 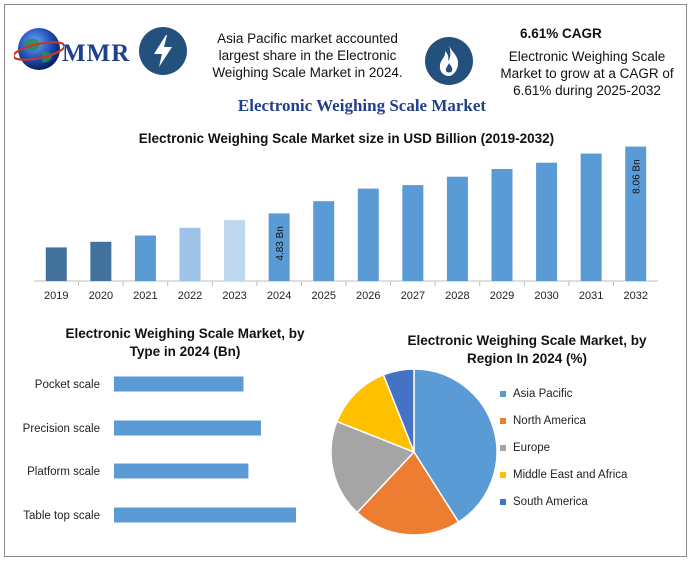 I want to click on logo-text: MMR, so click(x=96, y=53).